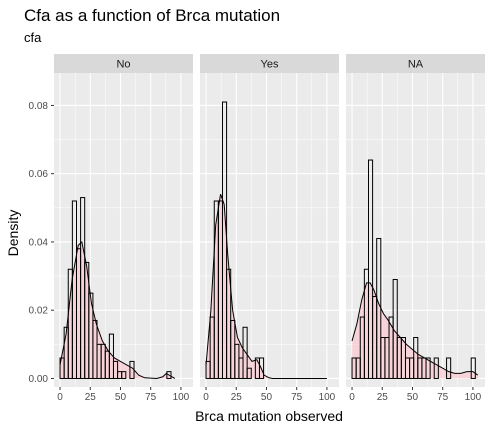 The image size is (492, 431). I want to click on y-tick-label: 0.00, so click(39, 379).